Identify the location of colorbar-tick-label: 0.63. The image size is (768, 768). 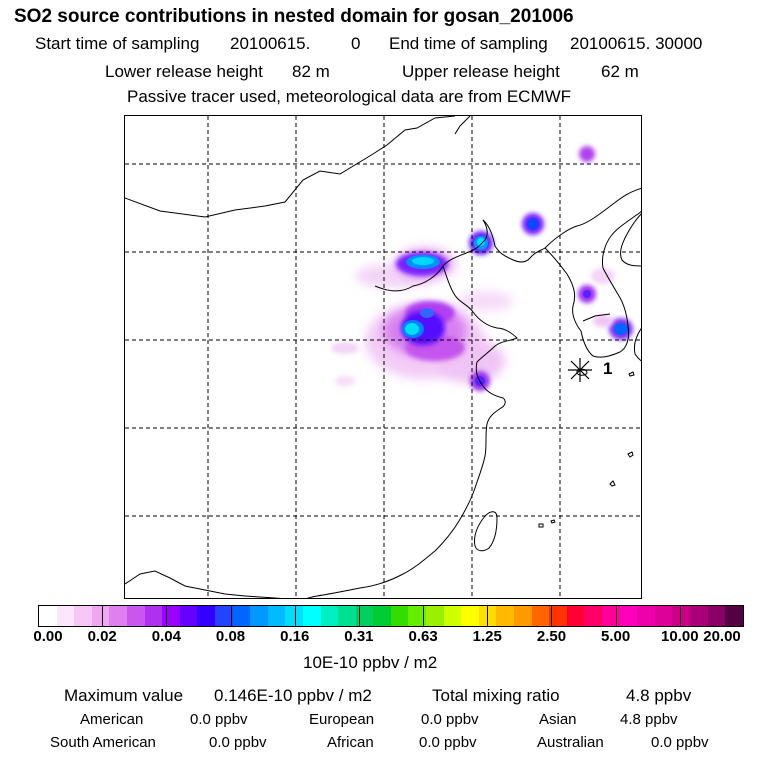
(423, 636).